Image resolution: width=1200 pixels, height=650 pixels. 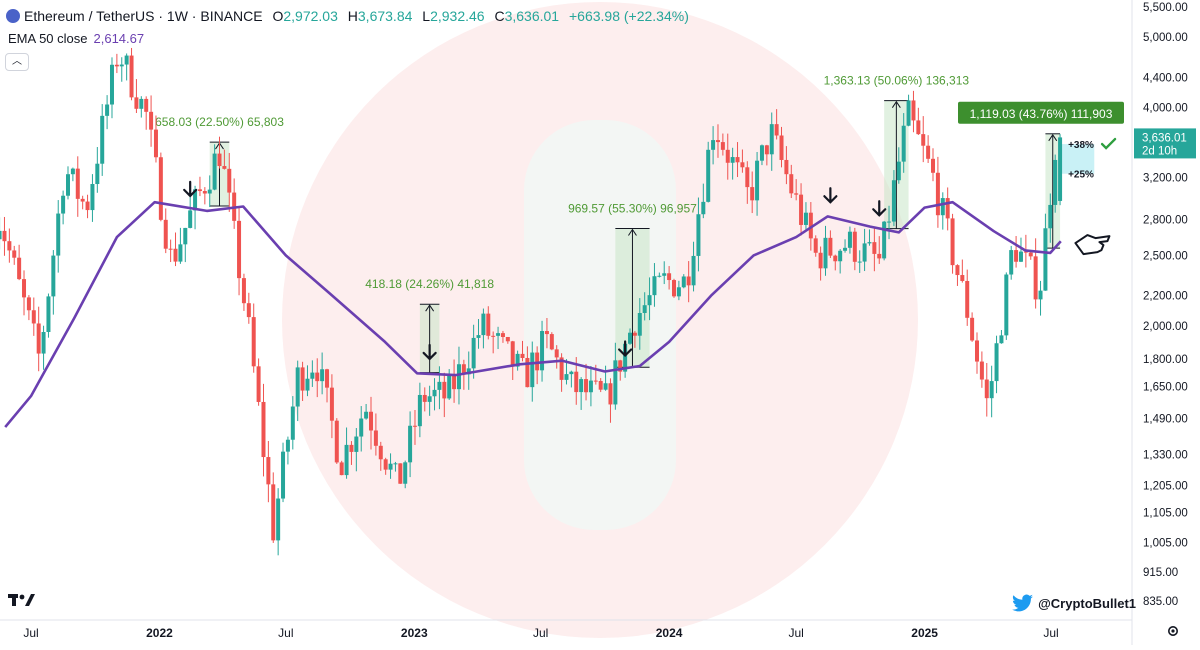 What do you see at coordinates (1077, 159) in the screenshot?
I see `target-zone` at bounding box center [1077, 159].